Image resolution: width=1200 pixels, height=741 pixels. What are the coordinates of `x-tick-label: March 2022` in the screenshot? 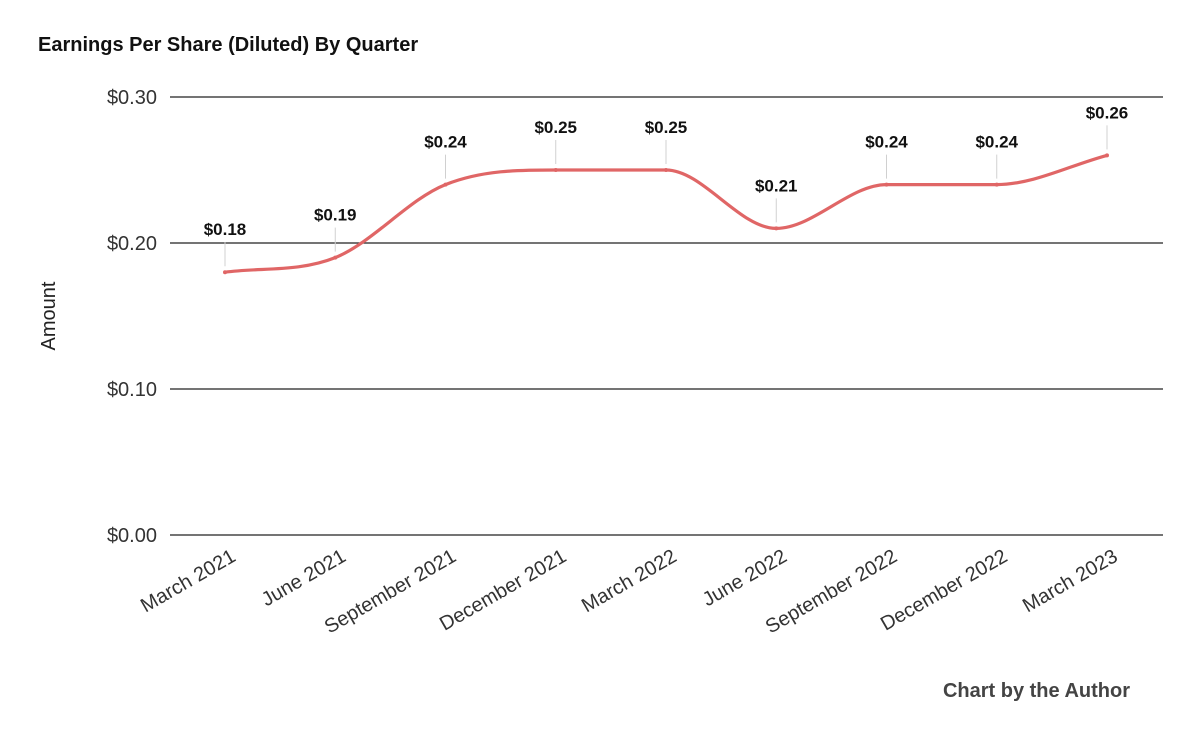 It's located at (629, 581).